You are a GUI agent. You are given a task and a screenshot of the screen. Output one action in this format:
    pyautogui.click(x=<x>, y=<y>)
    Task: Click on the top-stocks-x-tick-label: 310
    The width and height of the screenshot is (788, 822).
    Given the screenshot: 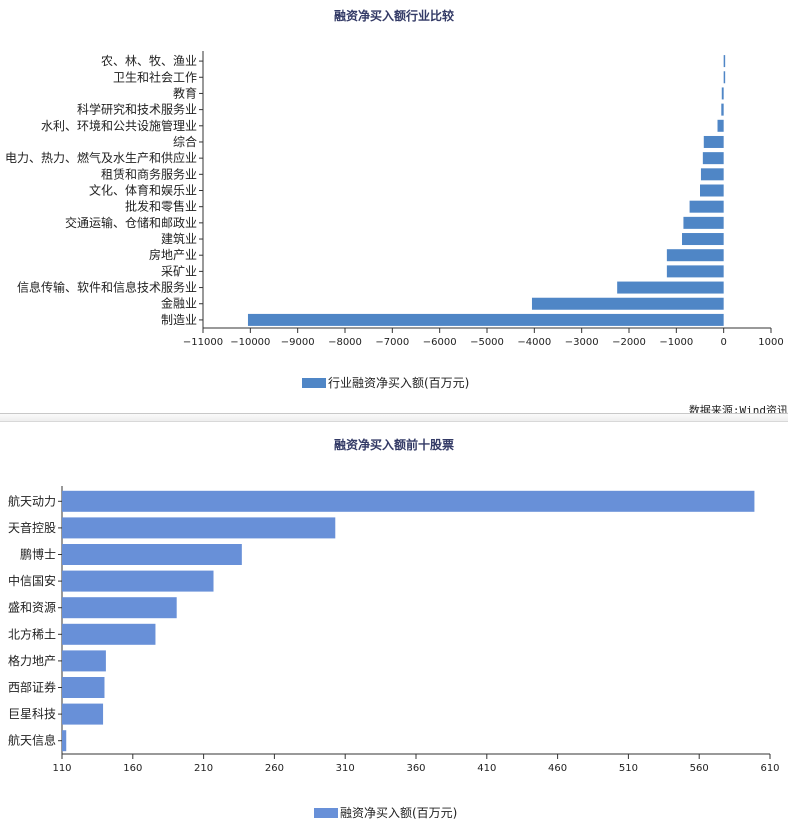 What is the action you would take?
    pyautogui.click(x=345, y=768)
    